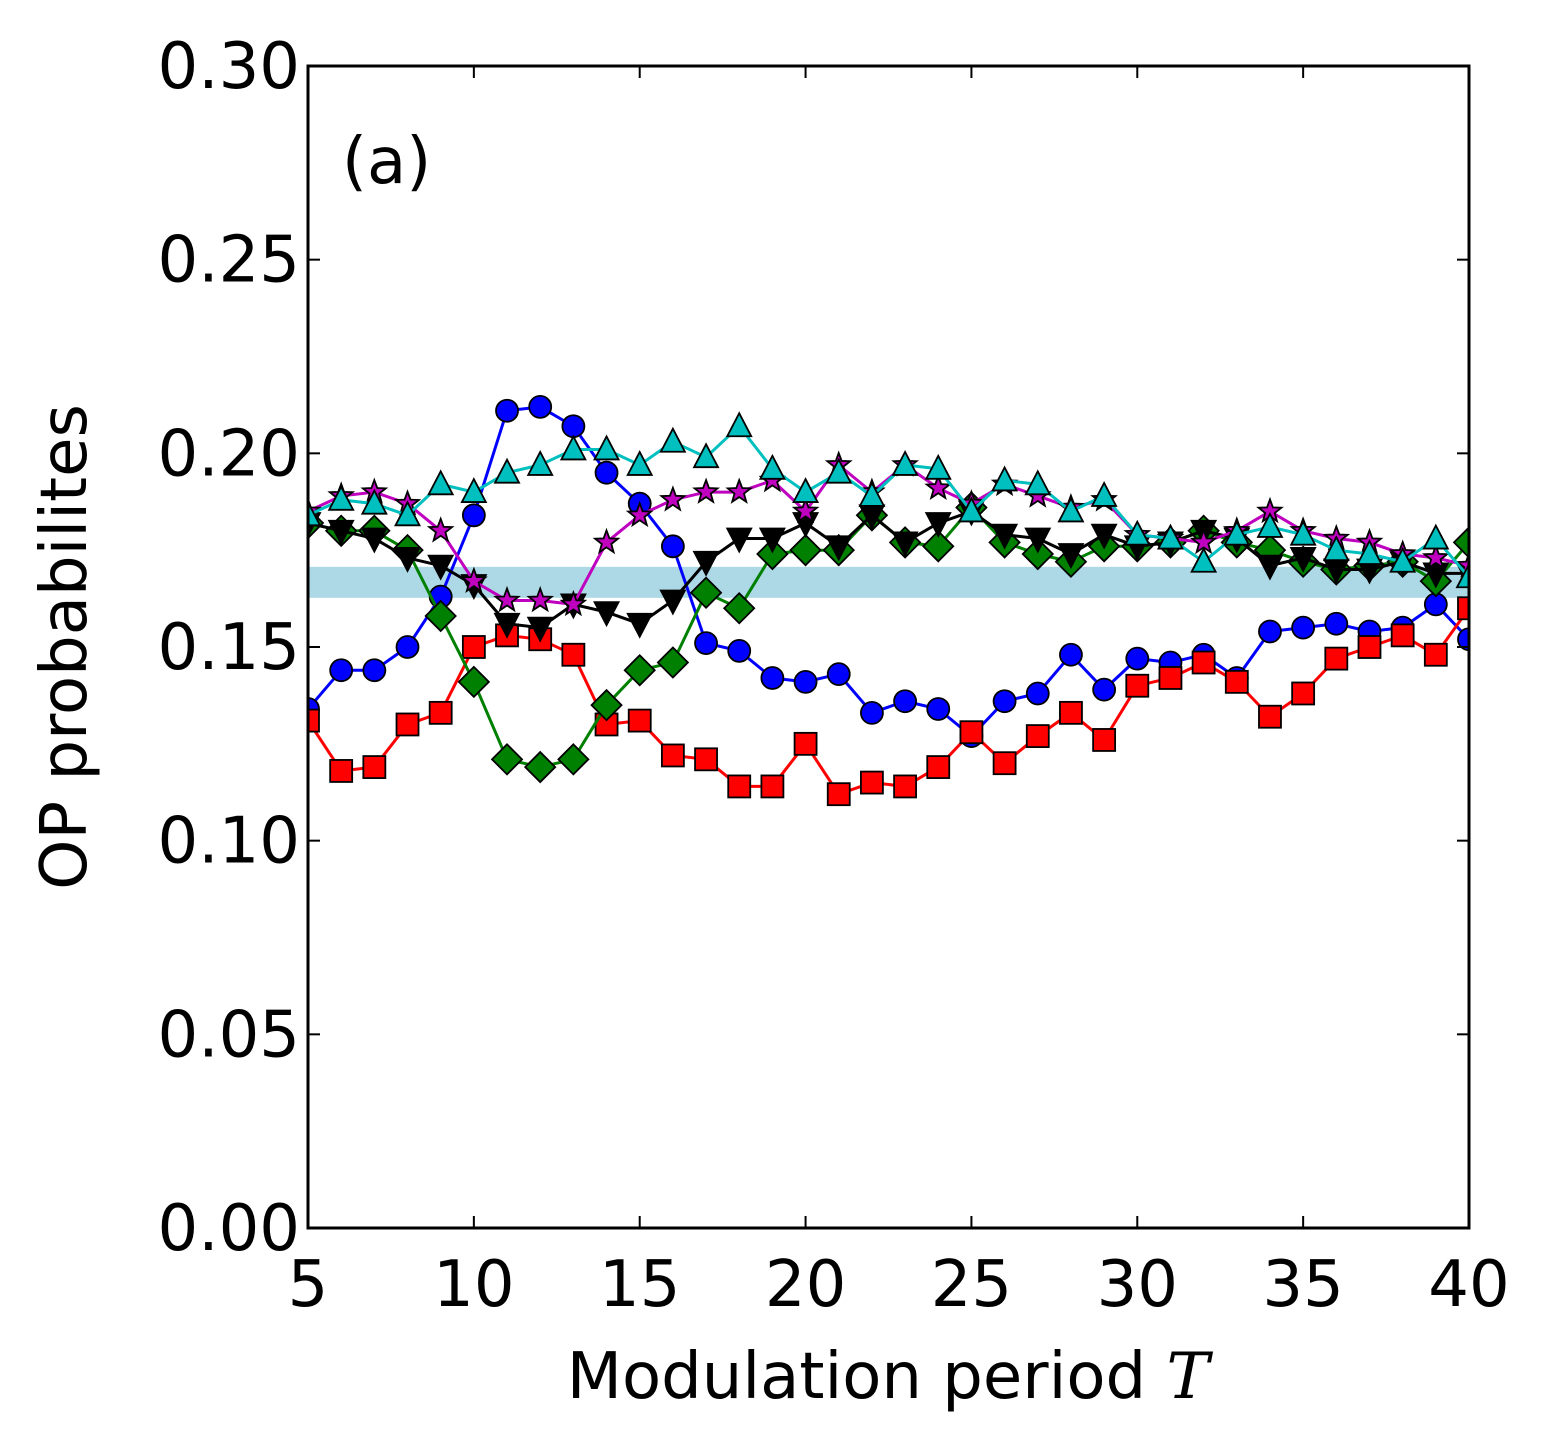 The height and width of the screenshot is (1446, 1547). Describe the element at coordinates (229, 454) in the screenshot. I see `y-tick-label: 0.20` at that location.